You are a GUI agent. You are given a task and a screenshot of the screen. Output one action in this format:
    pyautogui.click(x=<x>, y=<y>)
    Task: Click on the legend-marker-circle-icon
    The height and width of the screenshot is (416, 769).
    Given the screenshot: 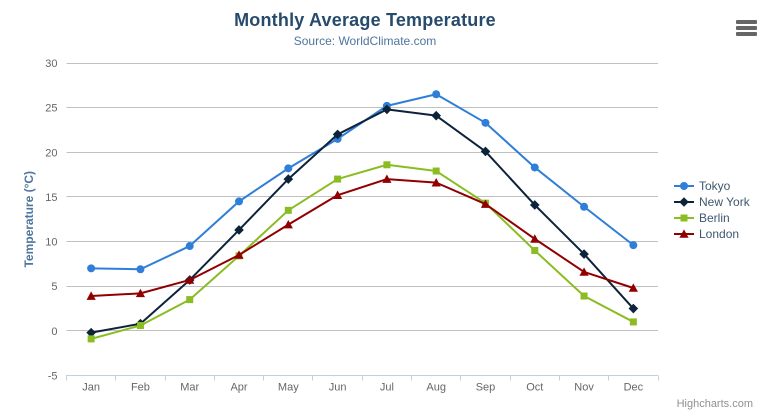 What is the action you would take?
    pyautogui.click(x=684, y=186)
    